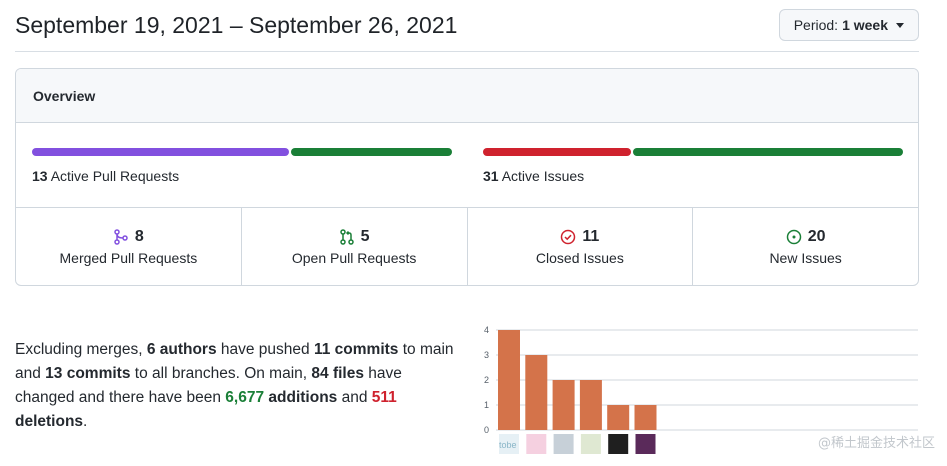  What do you see at coordinates (208, 385) in the screenshot?
I see `summary-text-5: have changed and there have been` at bounding box center [208, 385].